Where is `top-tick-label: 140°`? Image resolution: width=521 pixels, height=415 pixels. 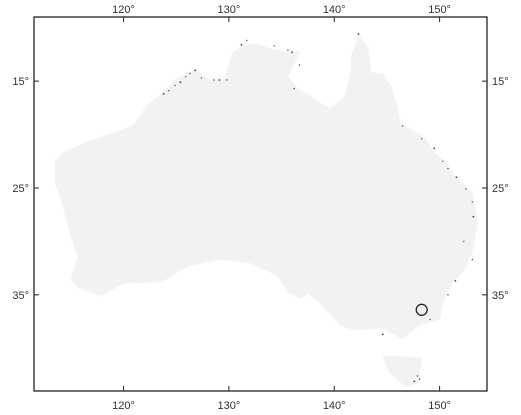 top-tick-label: 140° is located at coordinates (334, 10).